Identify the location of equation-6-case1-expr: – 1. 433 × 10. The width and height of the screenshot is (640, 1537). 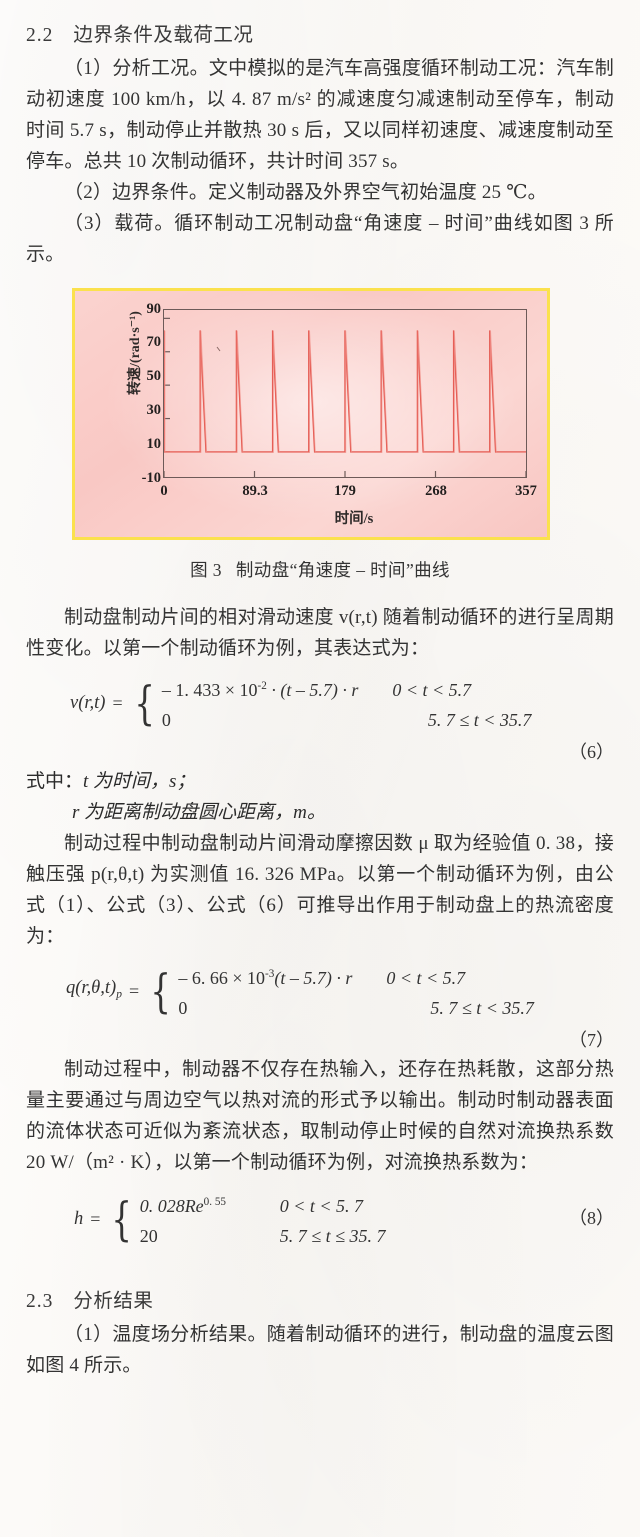
(209, 690).